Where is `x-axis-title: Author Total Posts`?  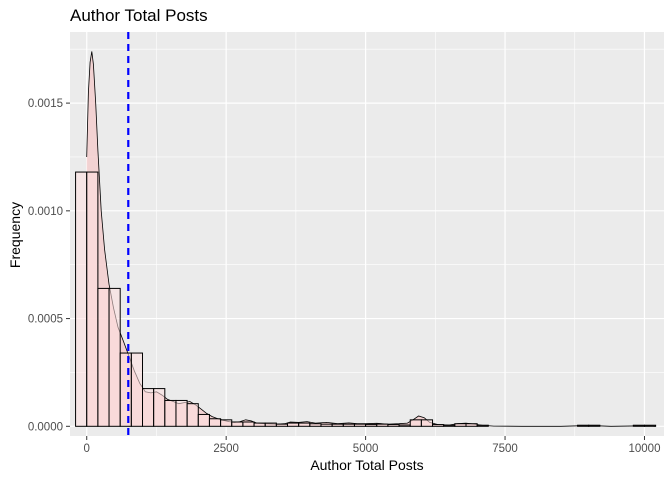 x-axis-title: Author Total Posts is located at coordinates (366, 465).